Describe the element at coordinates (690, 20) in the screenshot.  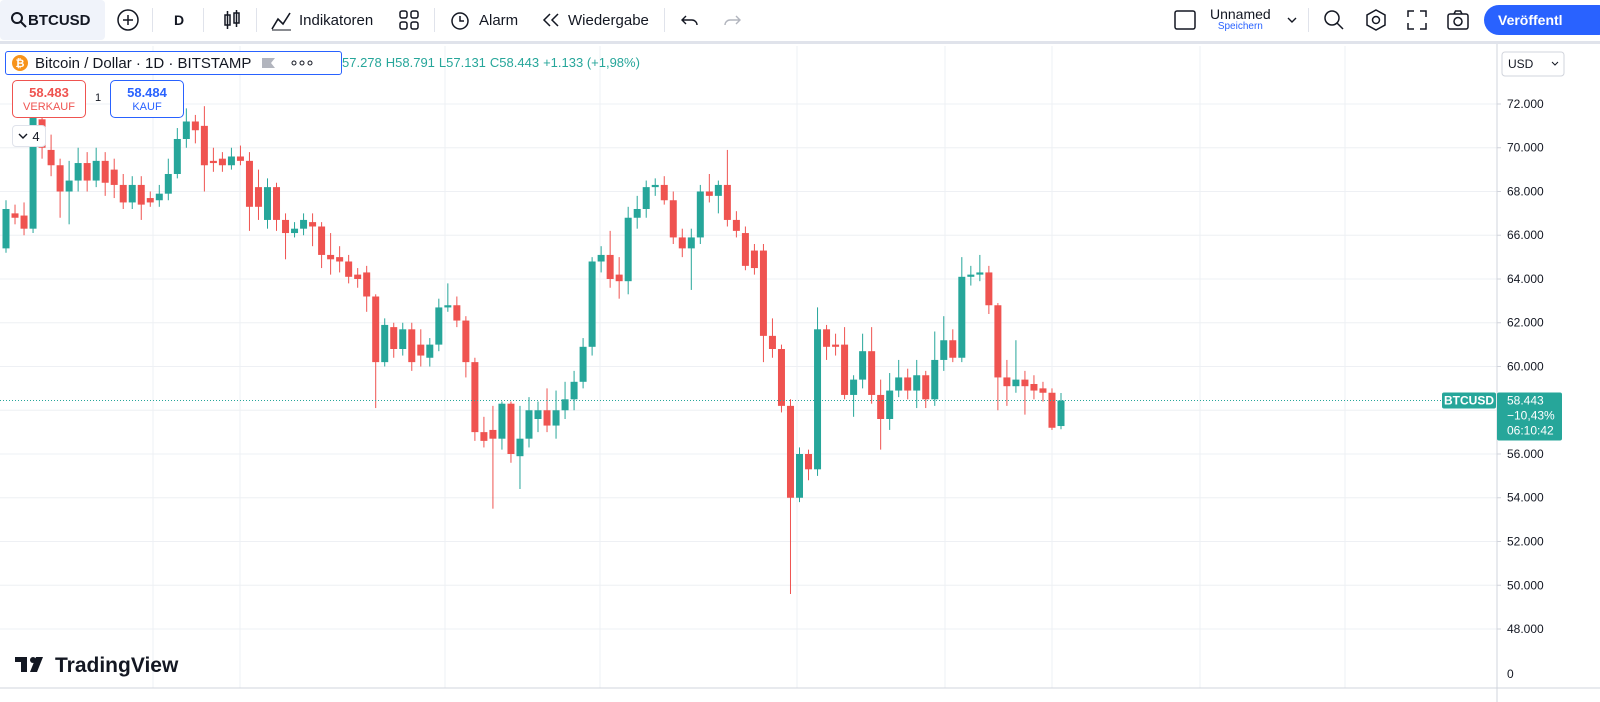
I see `undo-button` at that location.